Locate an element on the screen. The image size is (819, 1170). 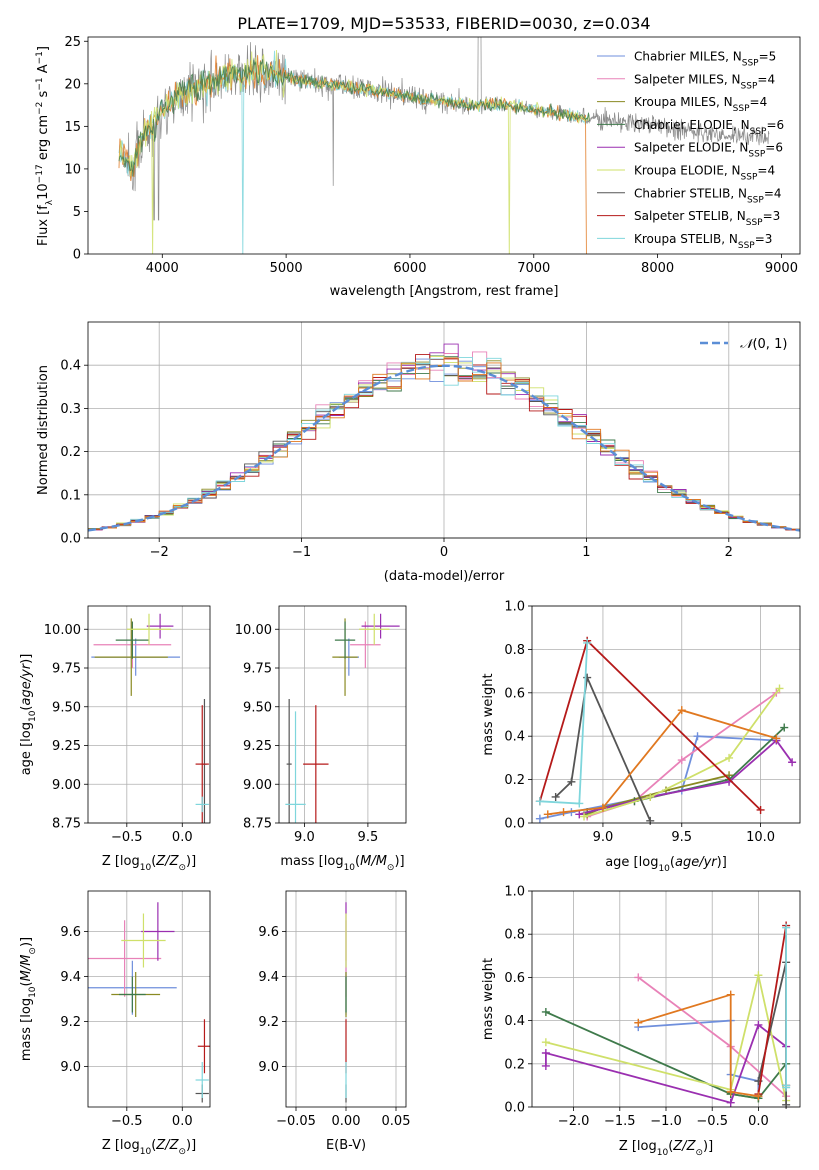
weight-plot-area is located at coordinates (666, 1015).